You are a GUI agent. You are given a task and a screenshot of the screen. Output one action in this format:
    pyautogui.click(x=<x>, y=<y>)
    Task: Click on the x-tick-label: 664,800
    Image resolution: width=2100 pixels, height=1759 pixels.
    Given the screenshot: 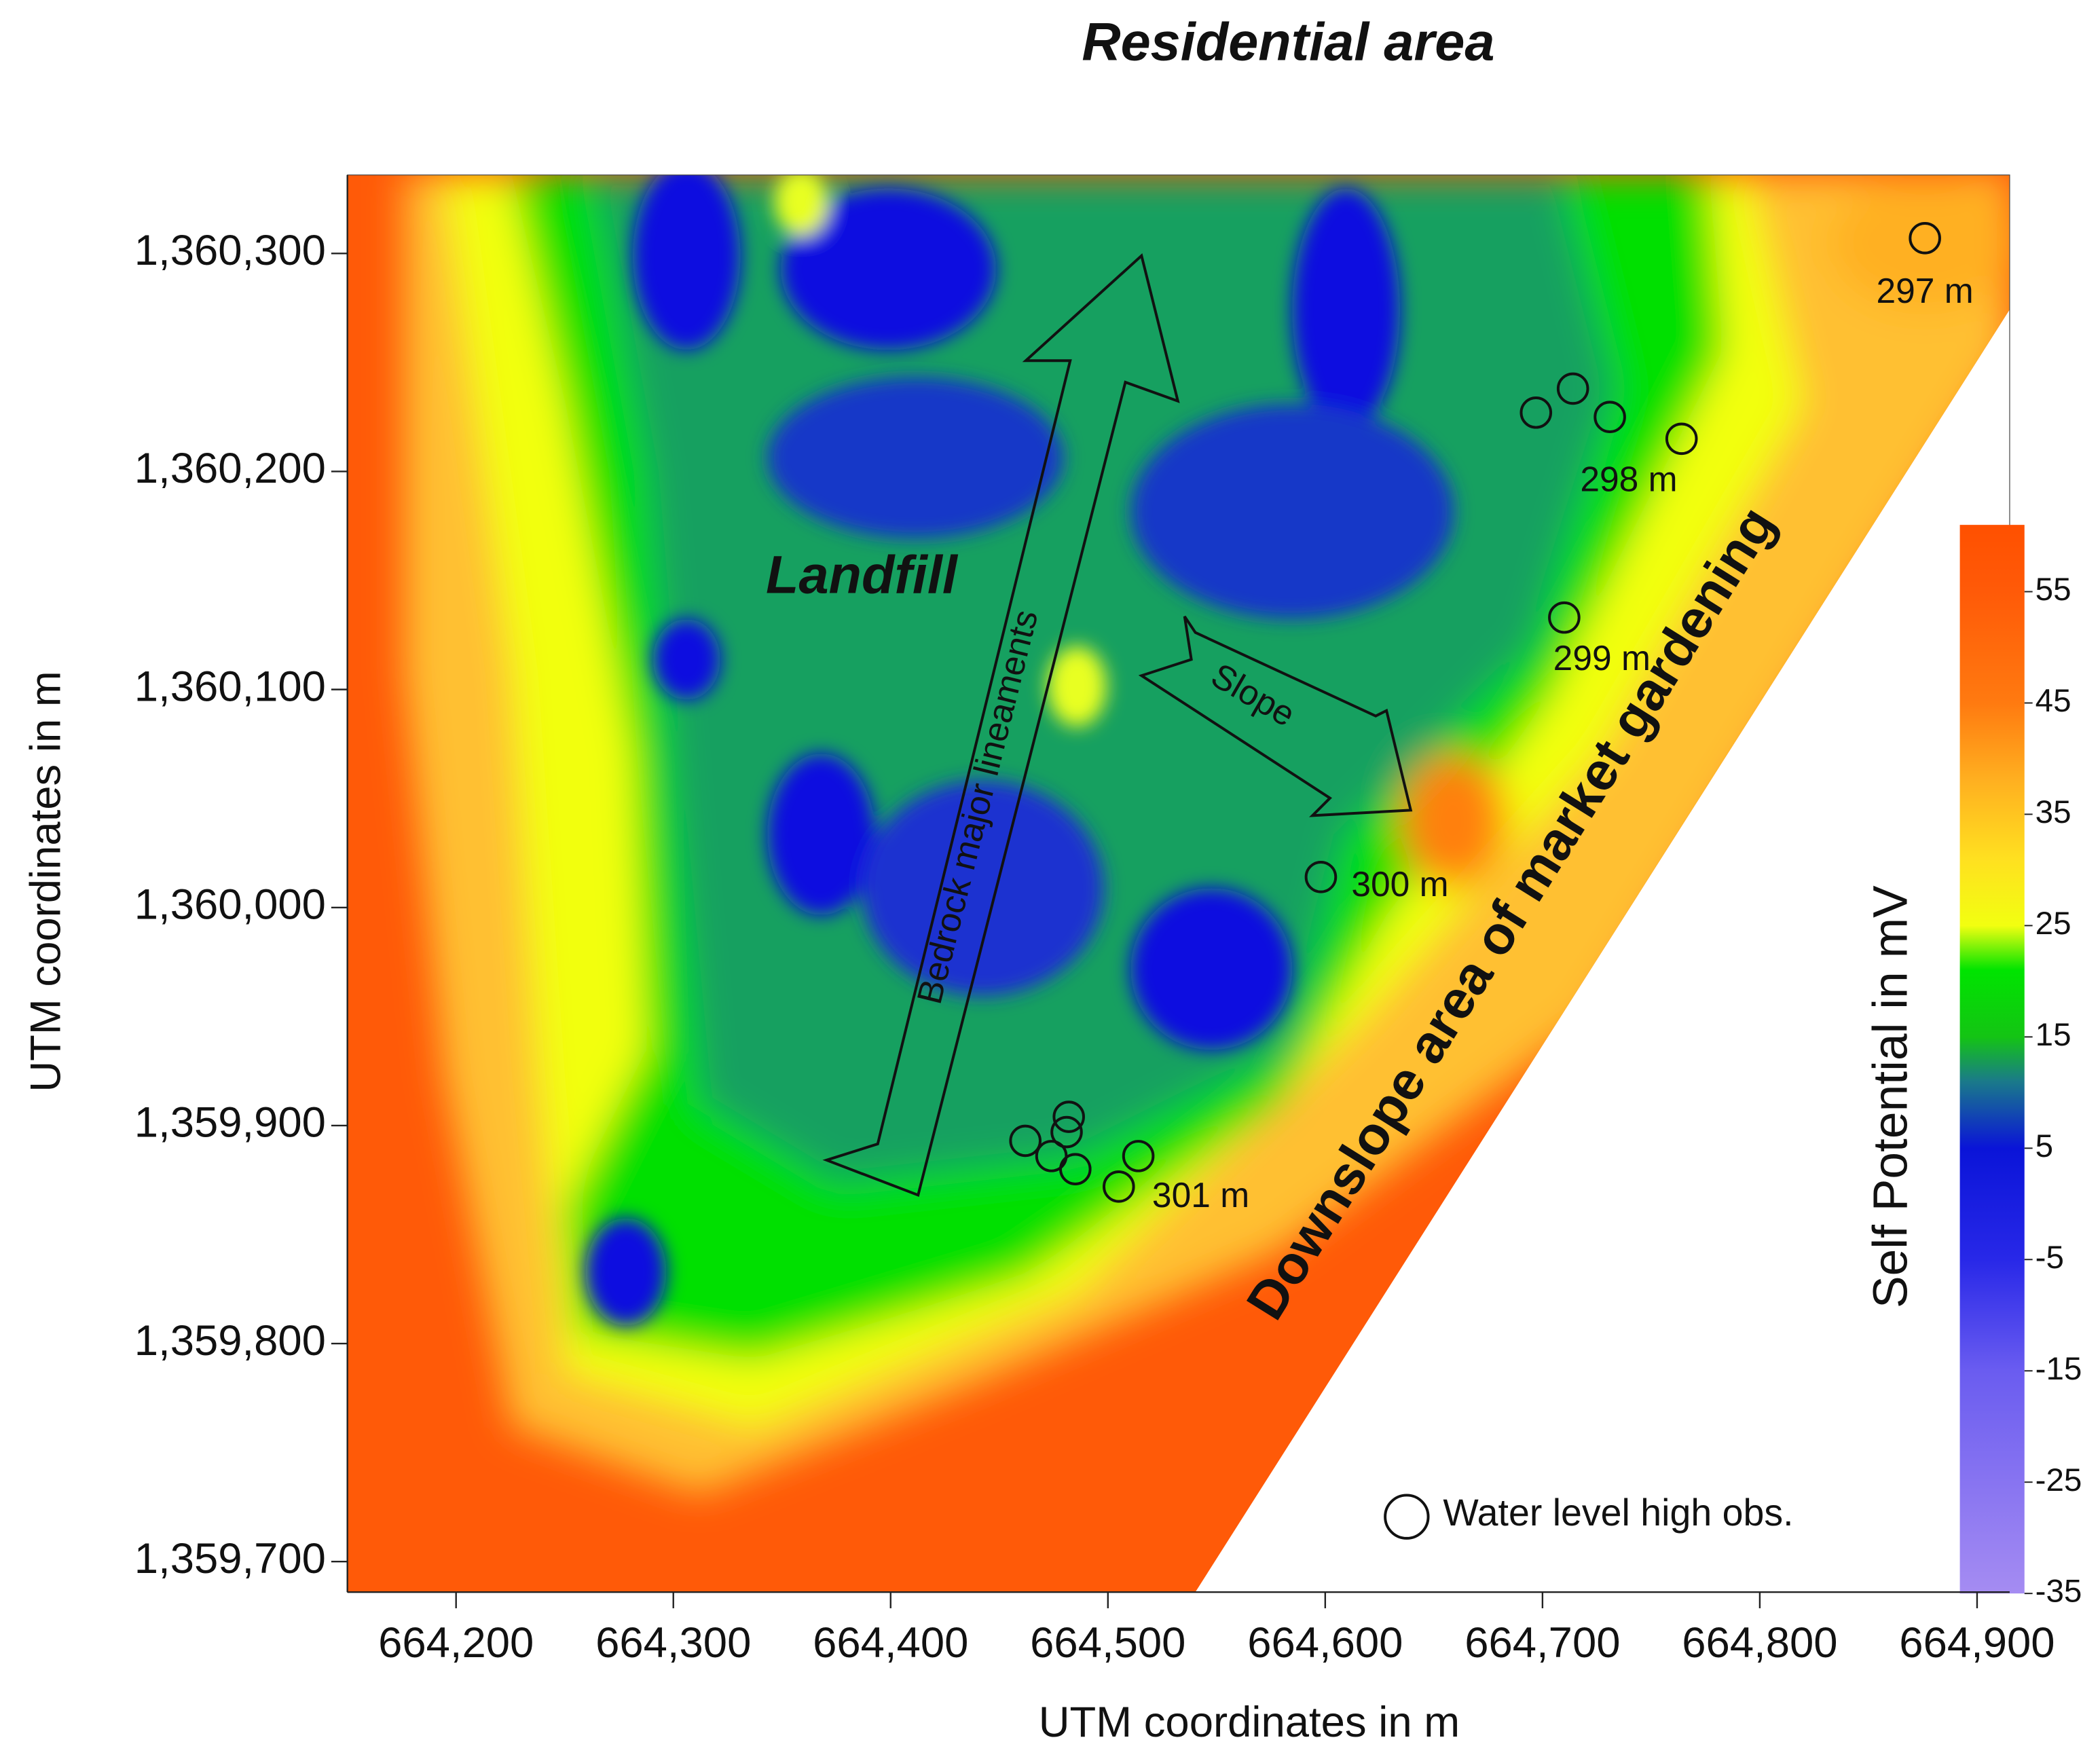 What is the action you would take?
    pyautogui.click(x=1759, y=1643)
    